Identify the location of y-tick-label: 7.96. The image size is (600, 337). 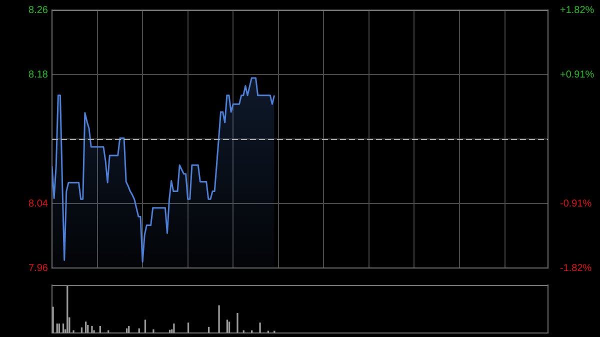
(38, 268).